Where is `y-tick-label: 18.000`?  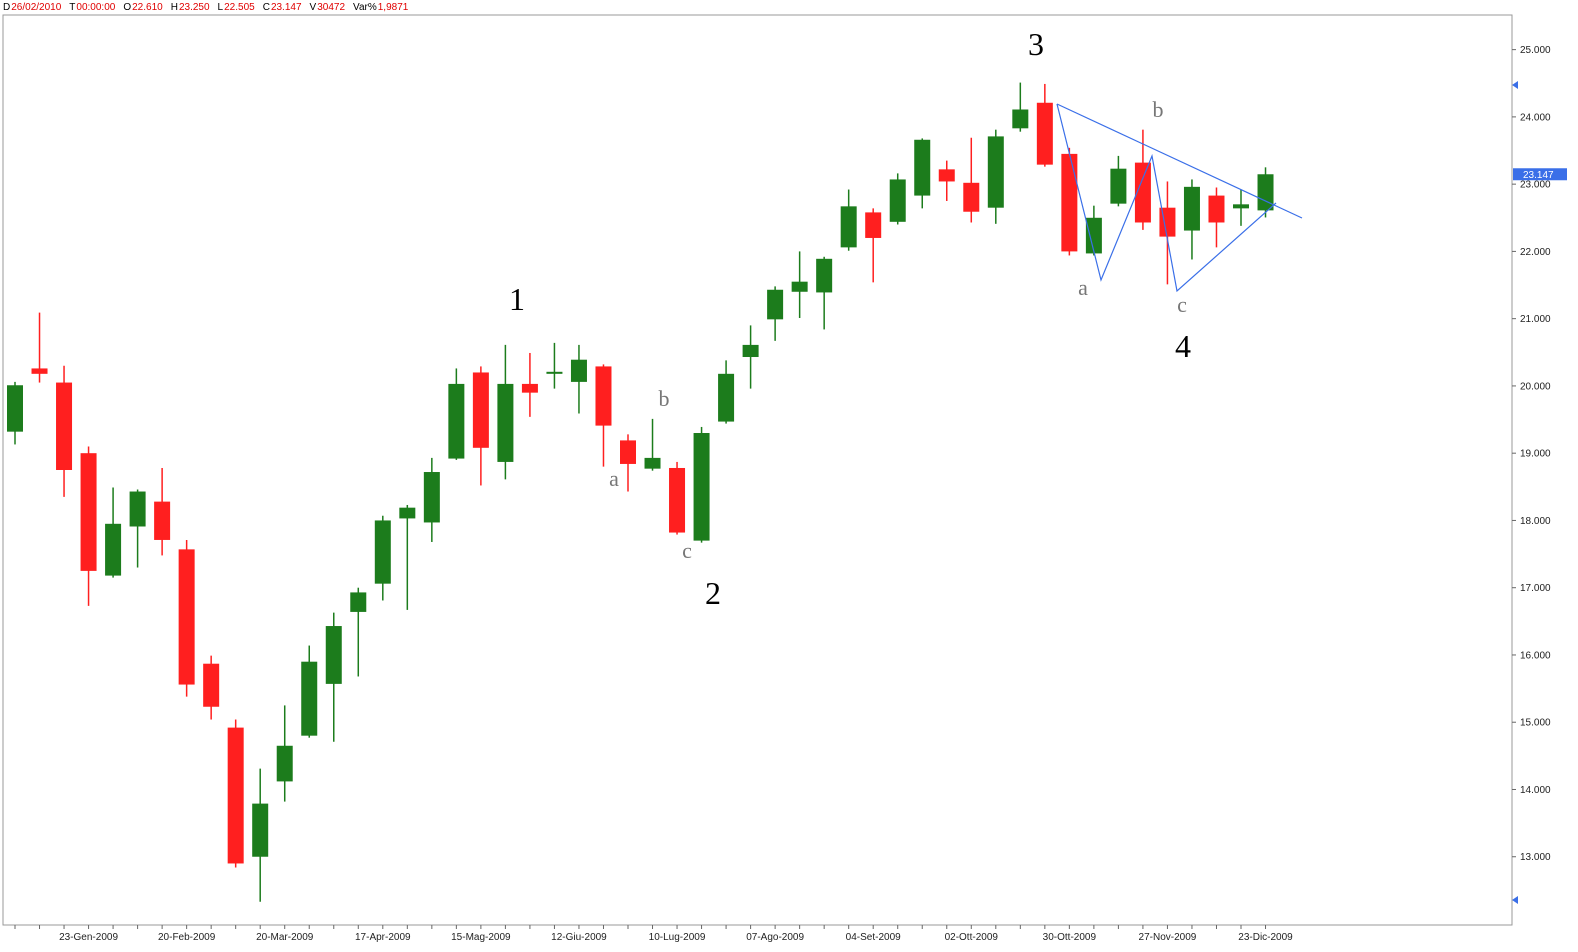
y-tick-label: 18.000 is located at coordinates (1535, 521).